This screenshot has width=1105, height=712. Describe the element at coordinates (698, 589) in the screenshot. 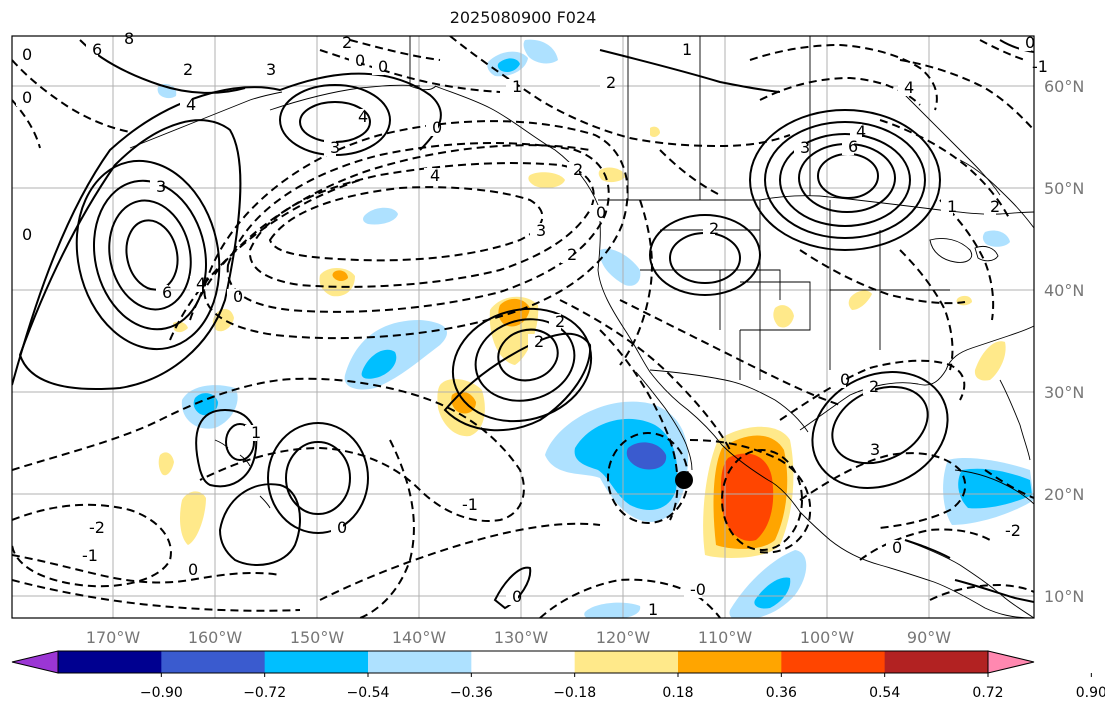

I see `contour-label: -0` at that location.